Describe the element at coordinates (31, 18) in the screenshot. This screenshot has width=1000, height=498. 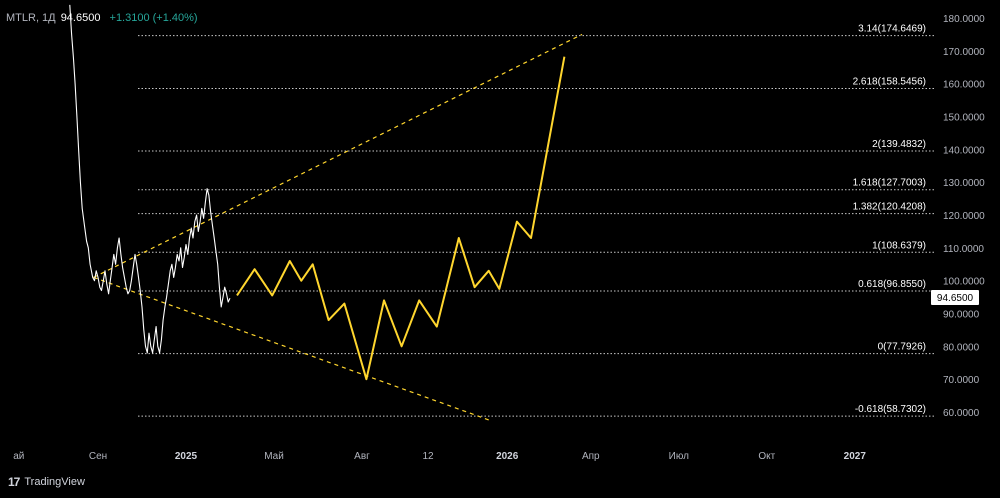
I see `symbol-label: MTLR, 1Д` at that location.